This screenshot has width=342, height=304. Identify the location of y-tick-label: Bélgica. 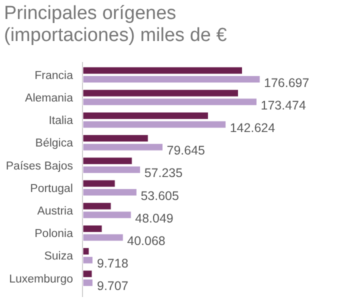
(54, 144).